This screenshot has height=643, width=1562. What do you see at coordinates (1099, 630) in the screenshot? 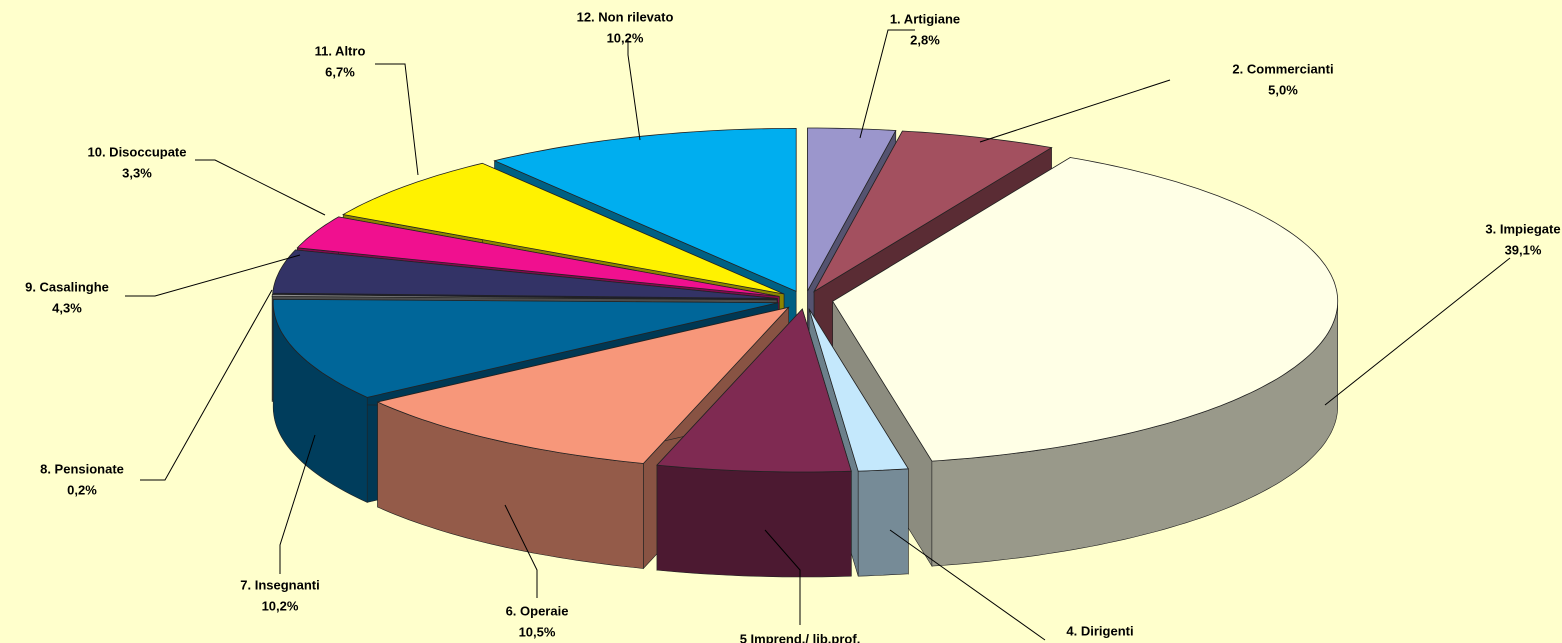
I see `slice-label: 4. Dirigenti` at bounding box center [1099, 630].